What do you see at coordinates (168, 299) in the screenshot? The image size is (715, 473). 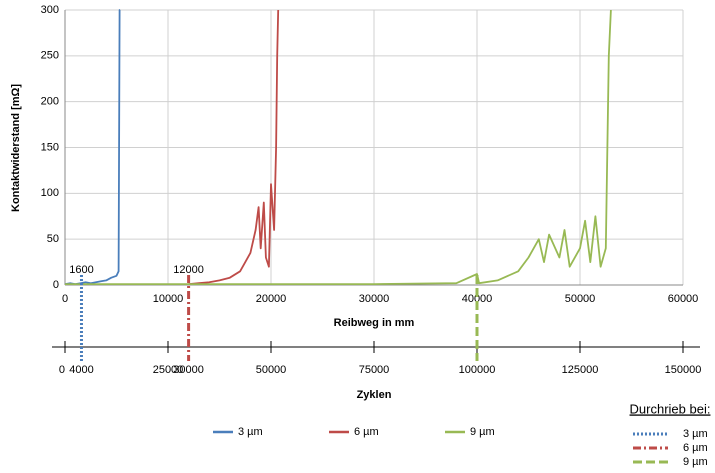 I see `x-tick-label: 10000` at bounding box center [168, 299].